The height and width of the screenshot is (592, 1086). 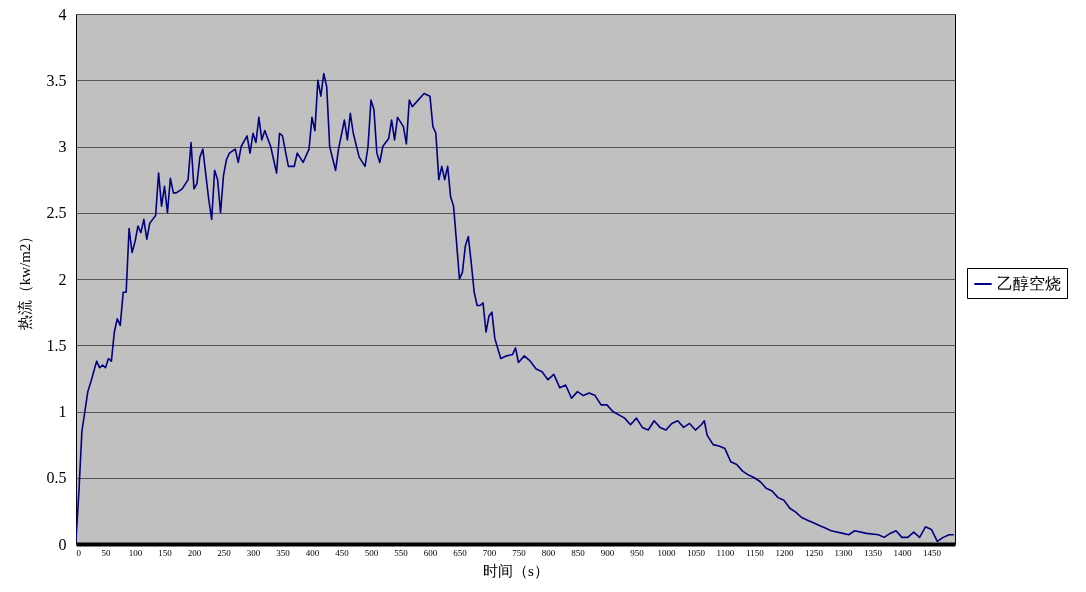 I want to click on y-tick-label: 2.5, so click(x=56, y=213).